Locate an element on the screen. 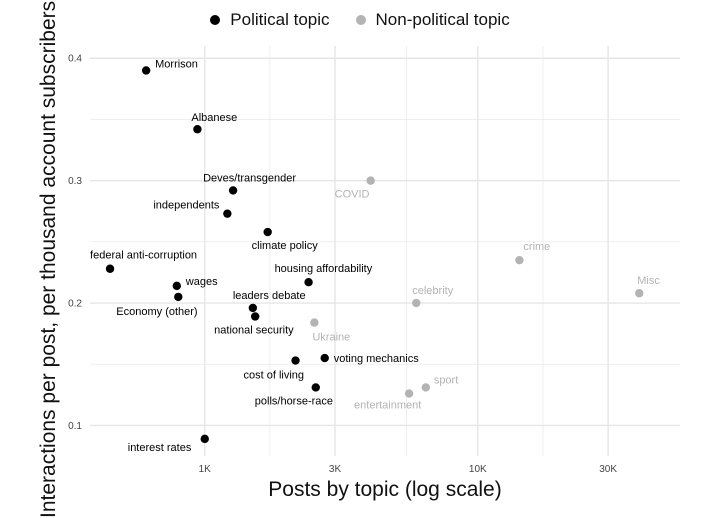 The width and height of the screenshot is (720, 518). x-tick-label: 1K is located at coordinates (205, 469).